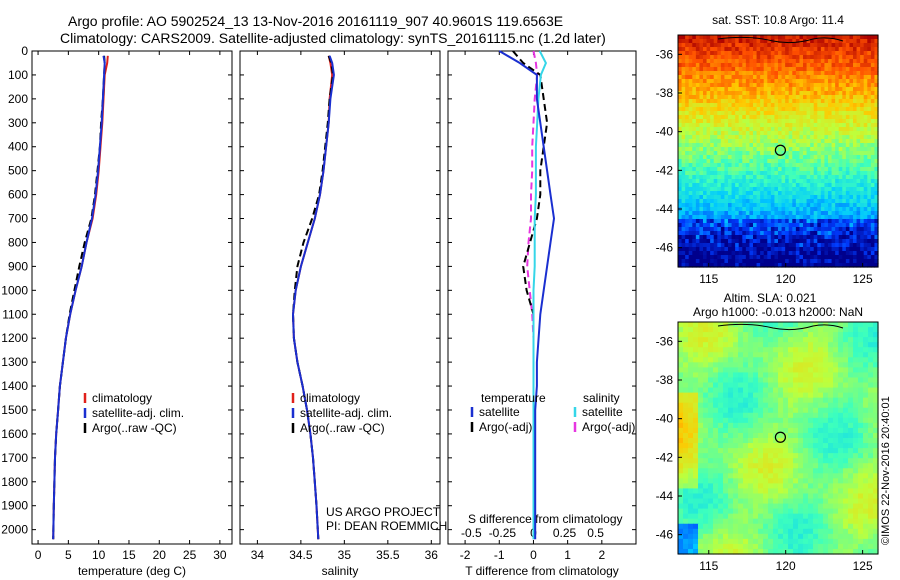 This screenshot has width=900, height=580. I want to click on differences-xtick-label: -1, so click(499, 555).